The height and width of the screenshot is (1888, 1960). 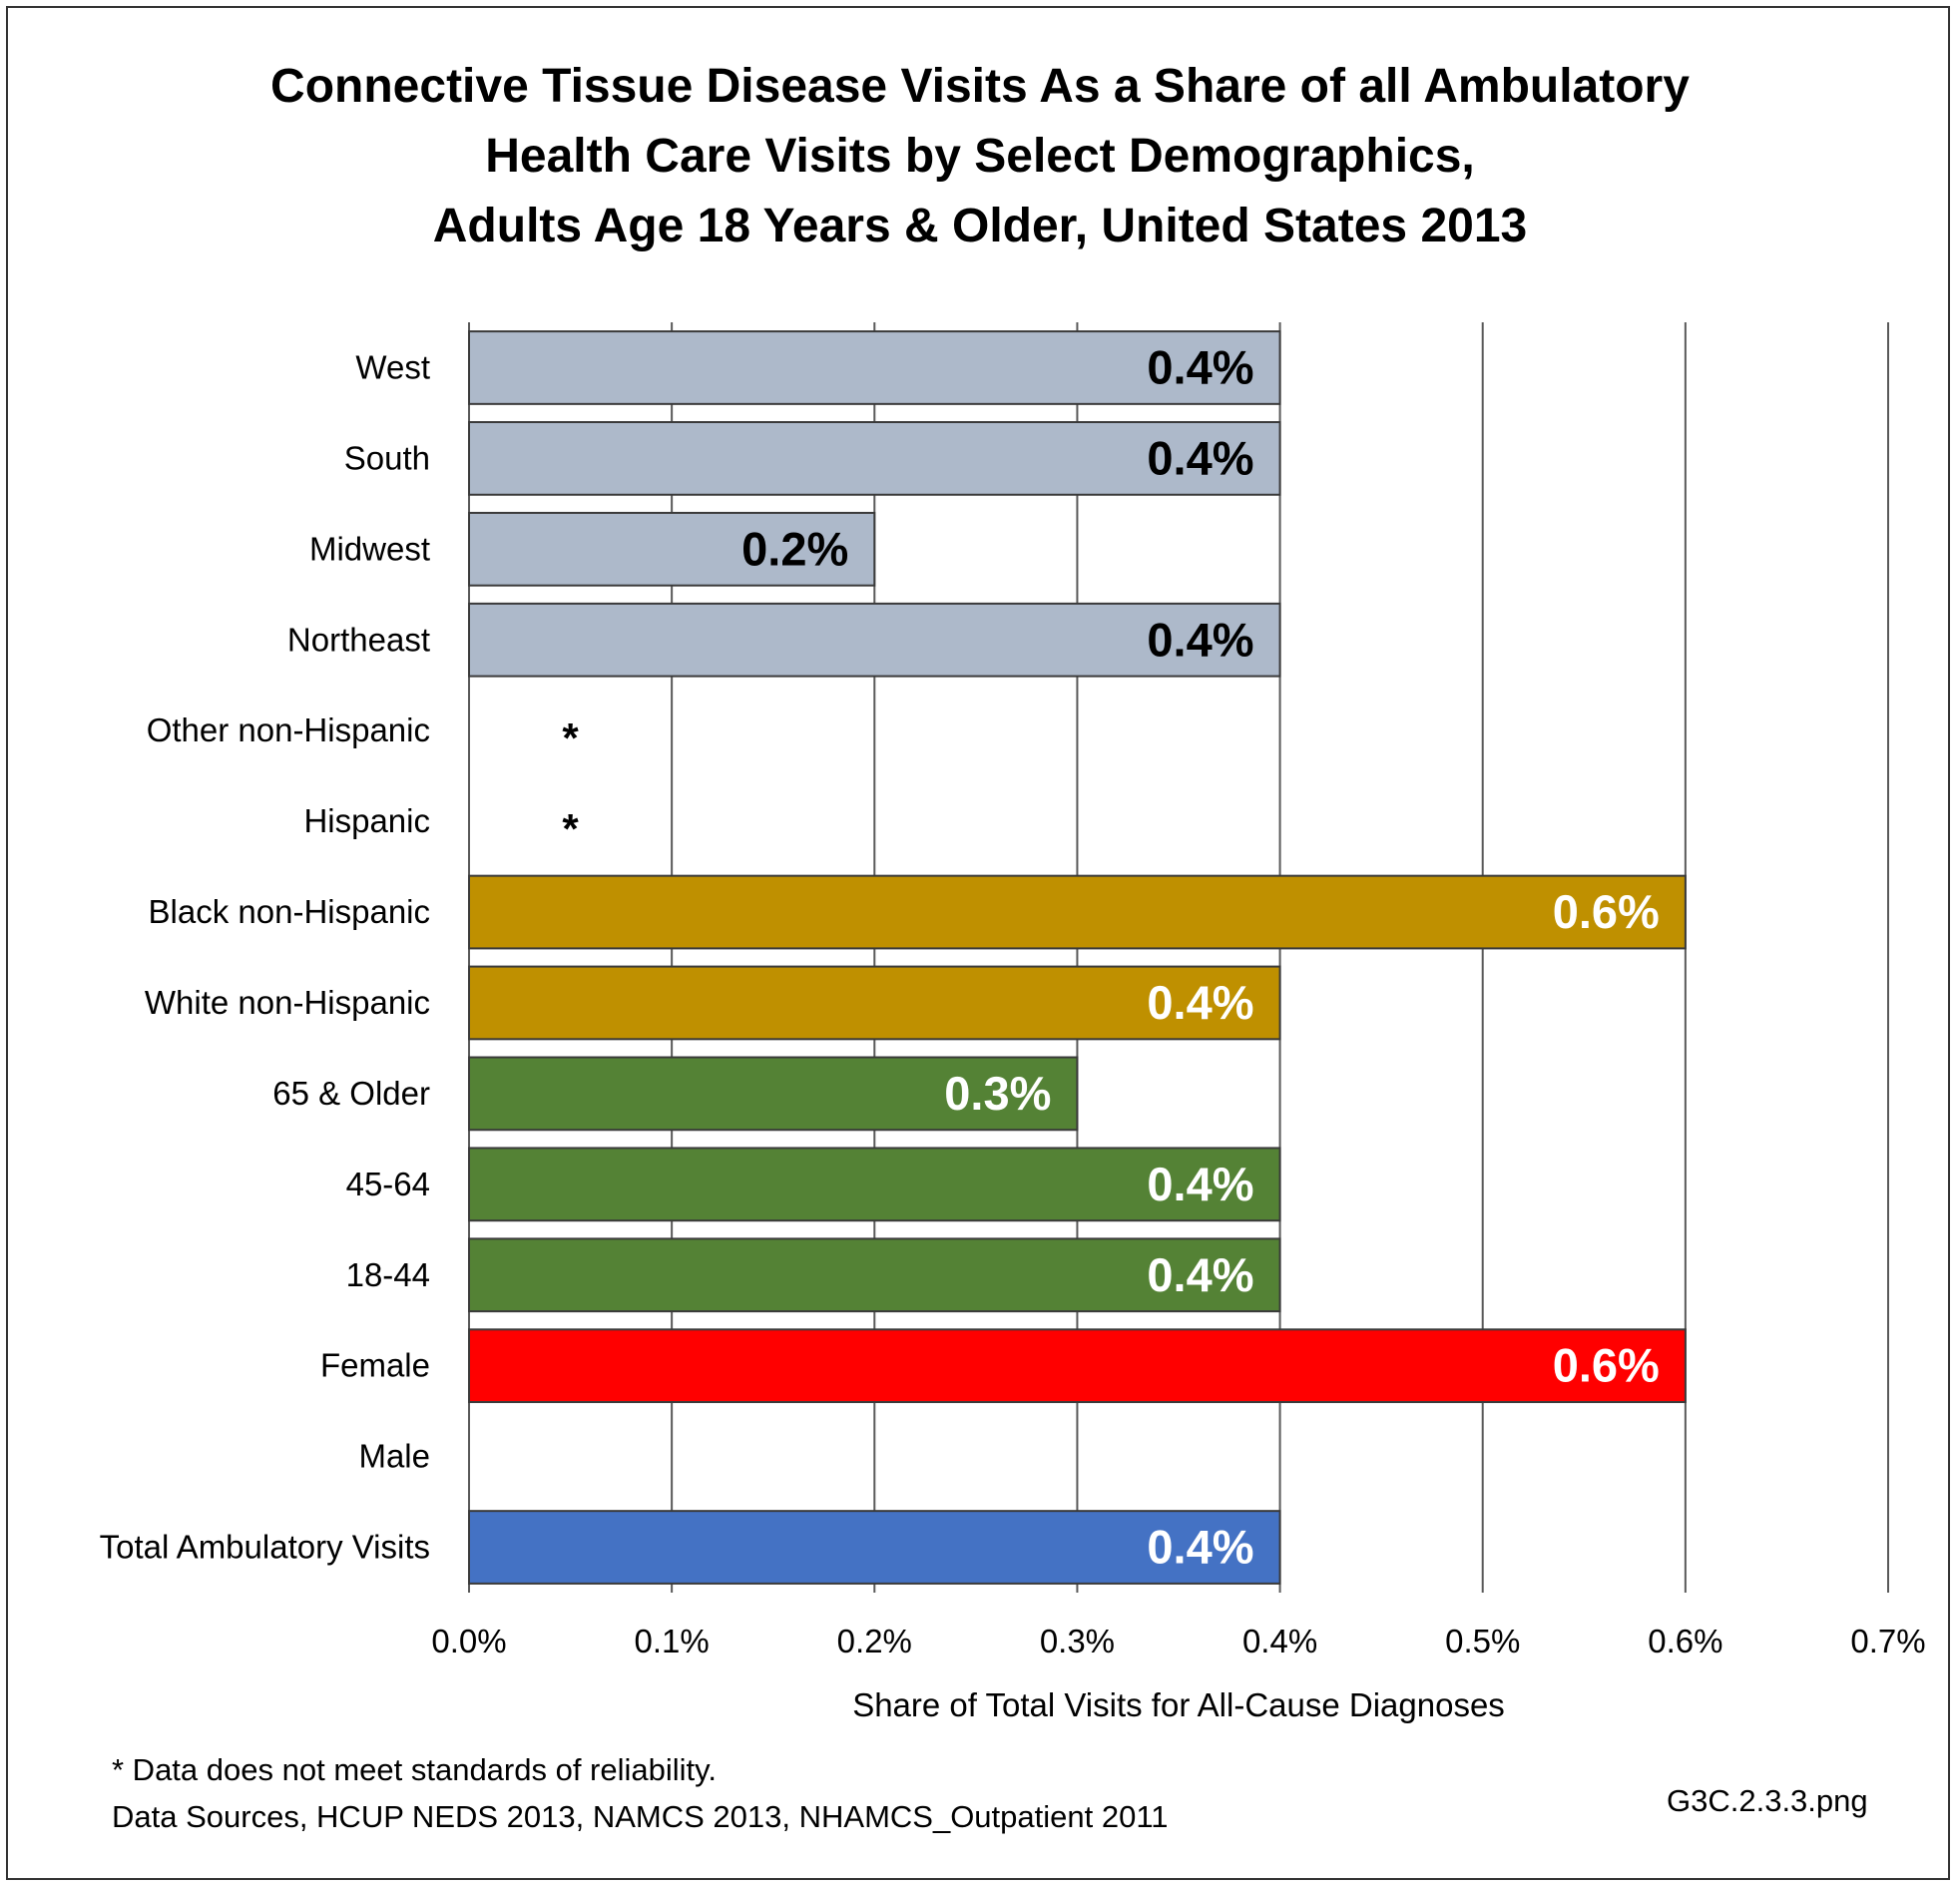 What do you see at coordinates (794, 548) in the screenshot?
I see `data-label: 0.2%` at bounding box center [794, 548].